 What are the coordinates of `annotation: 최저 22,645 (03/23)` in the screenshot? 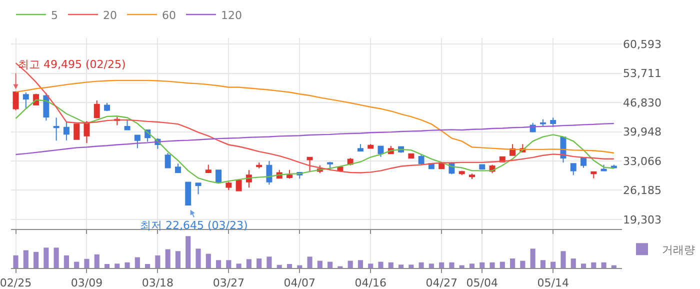 It's located at (194, 225).